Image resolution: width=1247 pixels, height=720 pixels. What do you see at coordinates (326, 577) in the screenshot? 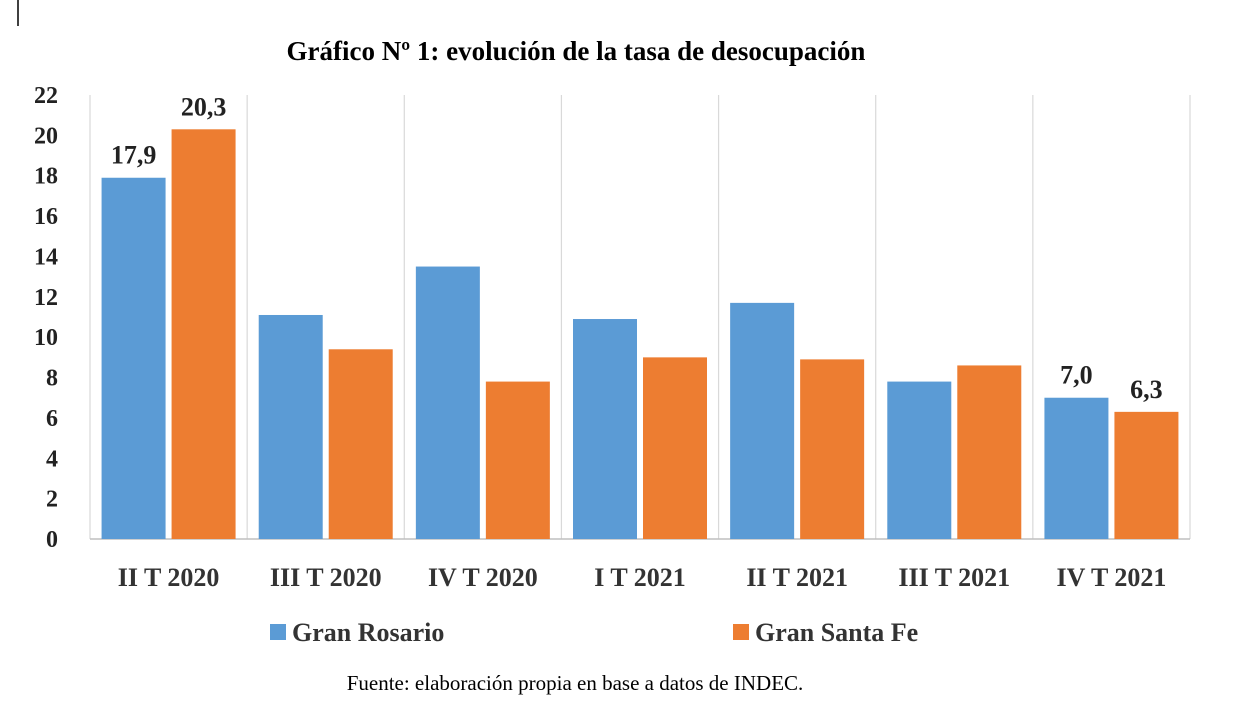
I see `x-tick-label: III T 2020` at bounding box center [326, 577].